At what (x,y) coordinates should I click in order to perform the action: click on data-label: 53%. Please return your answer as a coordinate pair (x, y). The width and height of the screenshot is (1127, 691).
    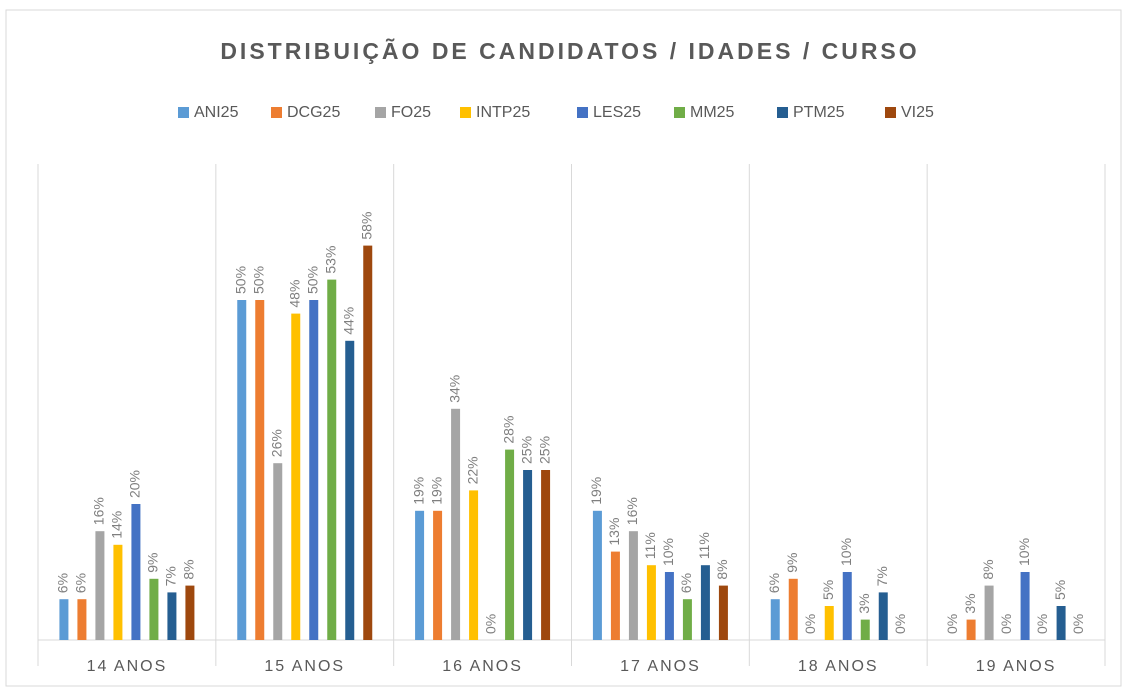
    Looking at the image, I should click on (330, 260).